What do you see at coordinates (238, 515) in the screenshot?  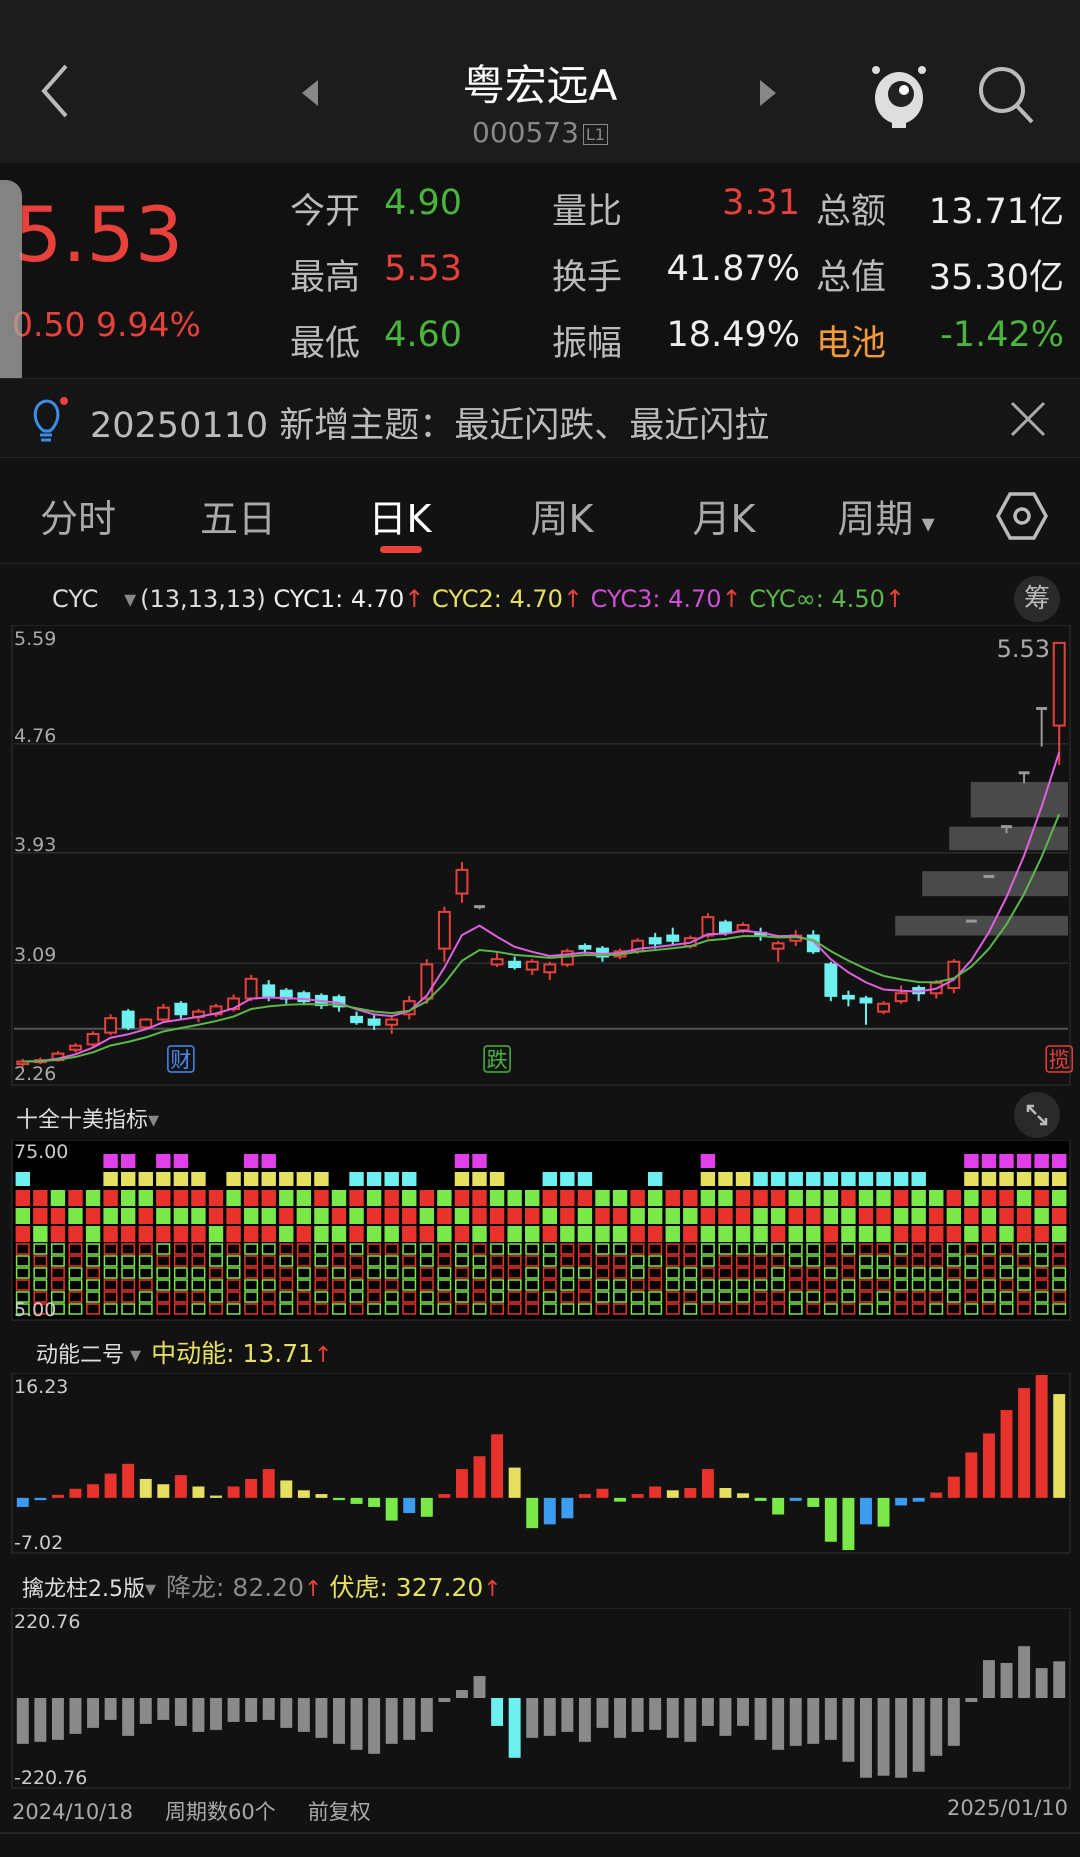 I see `tab-1: 五日` at bounding box center [238, 515].